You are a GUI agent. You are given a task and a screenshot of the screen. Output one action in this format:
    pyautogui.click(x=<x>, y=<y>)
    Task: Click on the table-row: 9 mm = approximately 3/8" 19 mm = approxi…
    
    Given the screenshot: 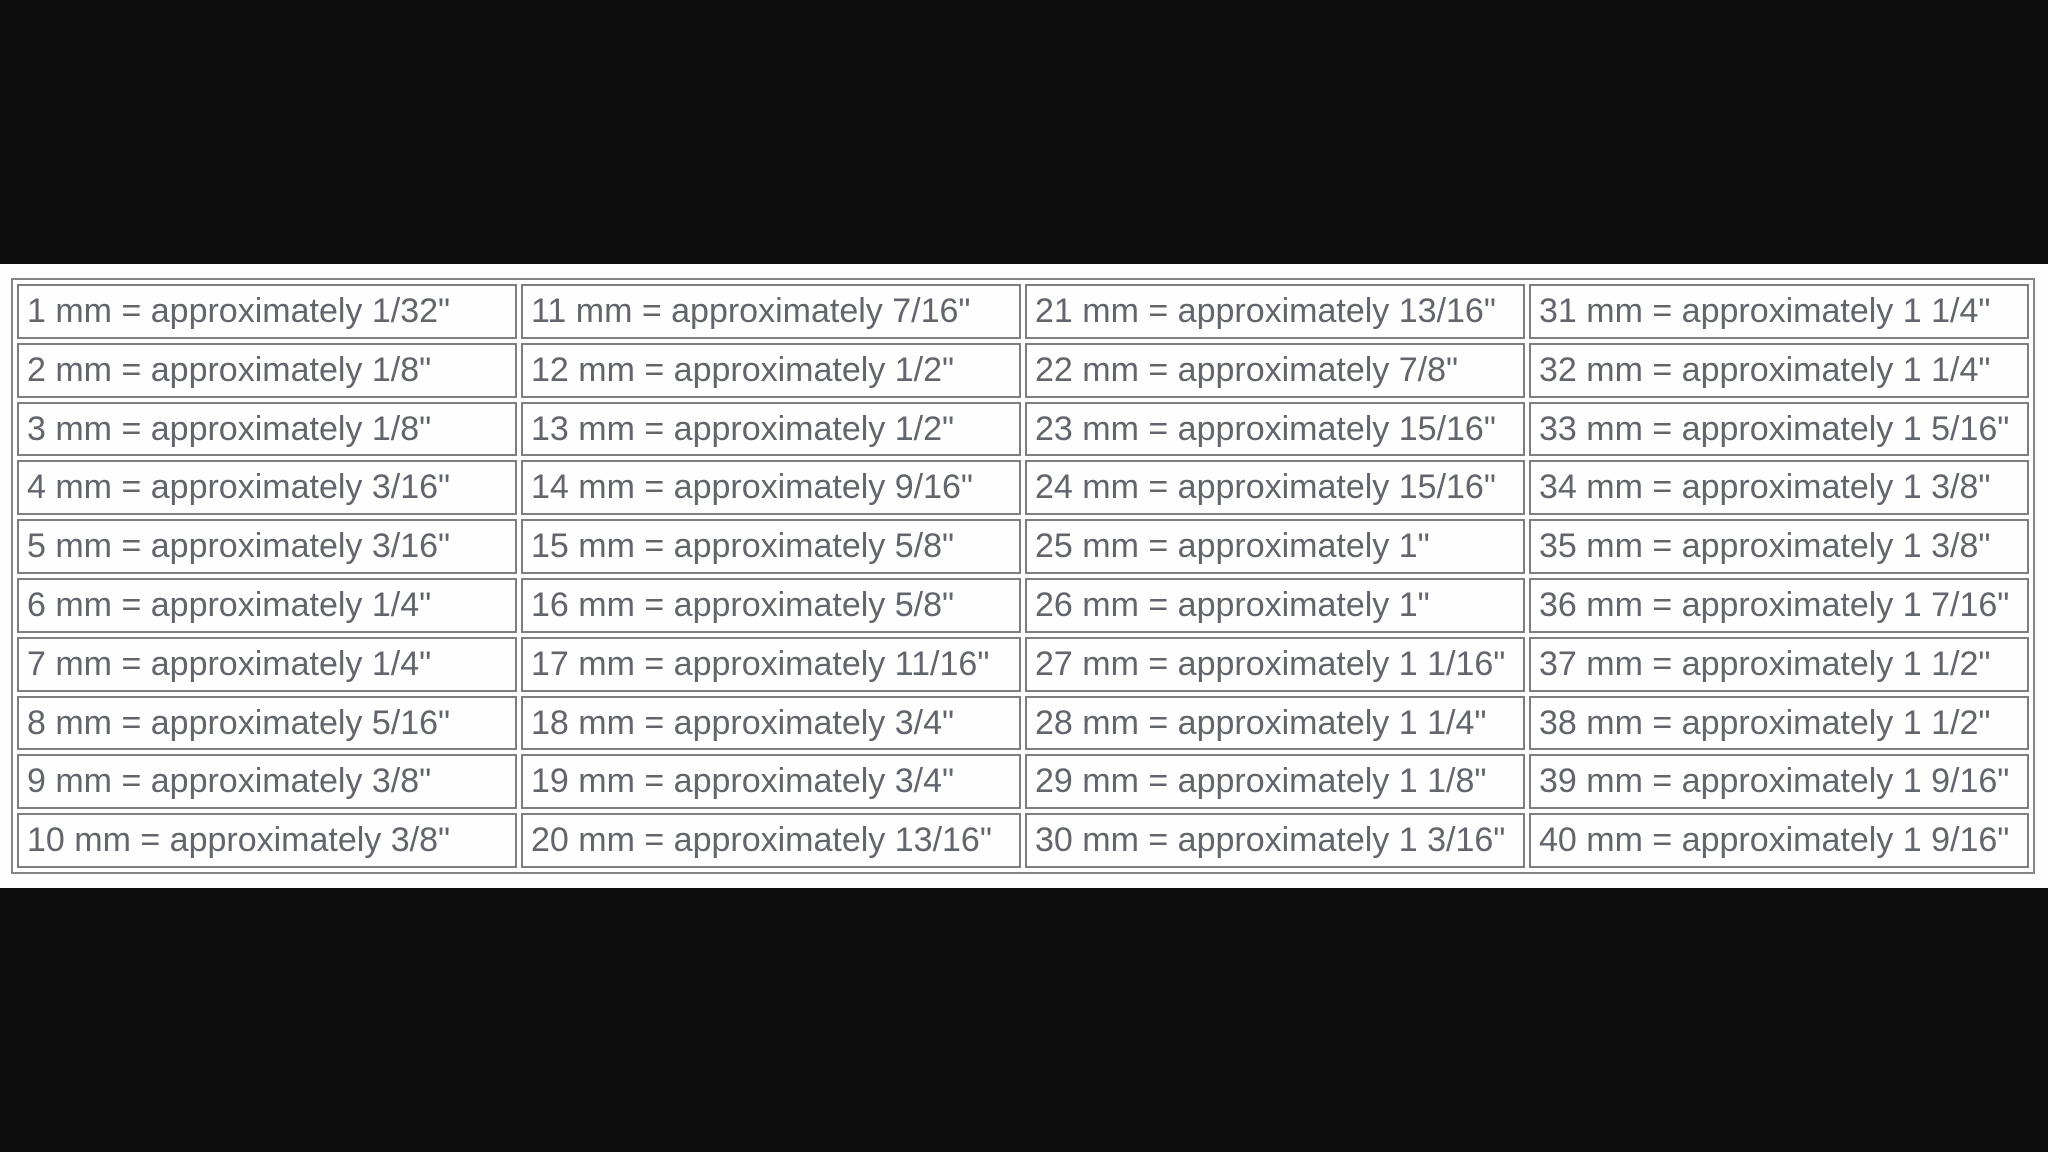 What is the action you would take?
    pyautogui.click(x=1023, y=782)
    